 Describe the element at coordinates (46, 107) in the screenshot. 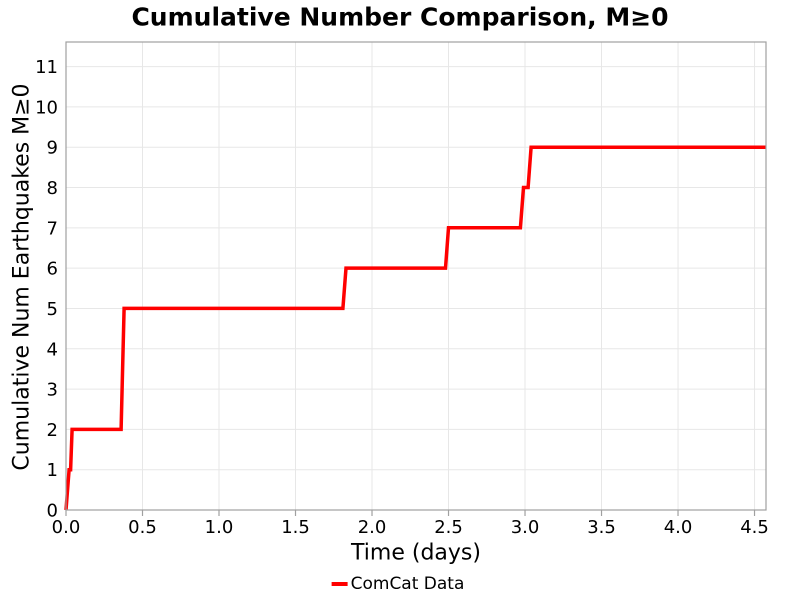

I see `y-tick-label: 10` at that location.